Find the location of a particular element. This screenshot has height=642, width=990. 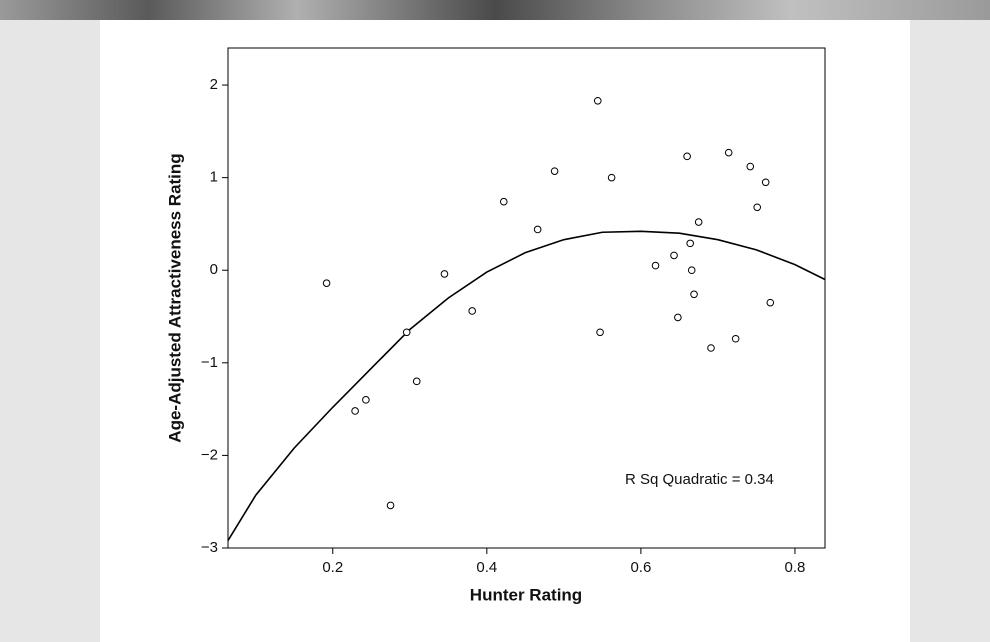

x-axis-label: Hunter Rating is located at coordinates (526, 594).